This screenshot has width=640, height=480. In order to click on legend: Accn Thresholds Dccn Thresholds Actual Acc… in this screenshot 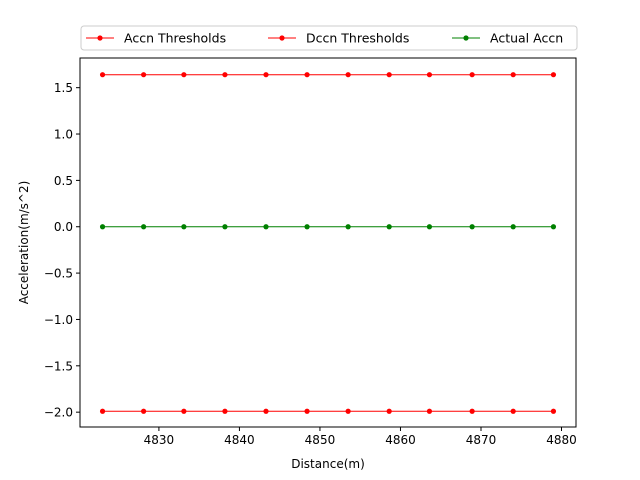, I will do `click(329, 38)`.